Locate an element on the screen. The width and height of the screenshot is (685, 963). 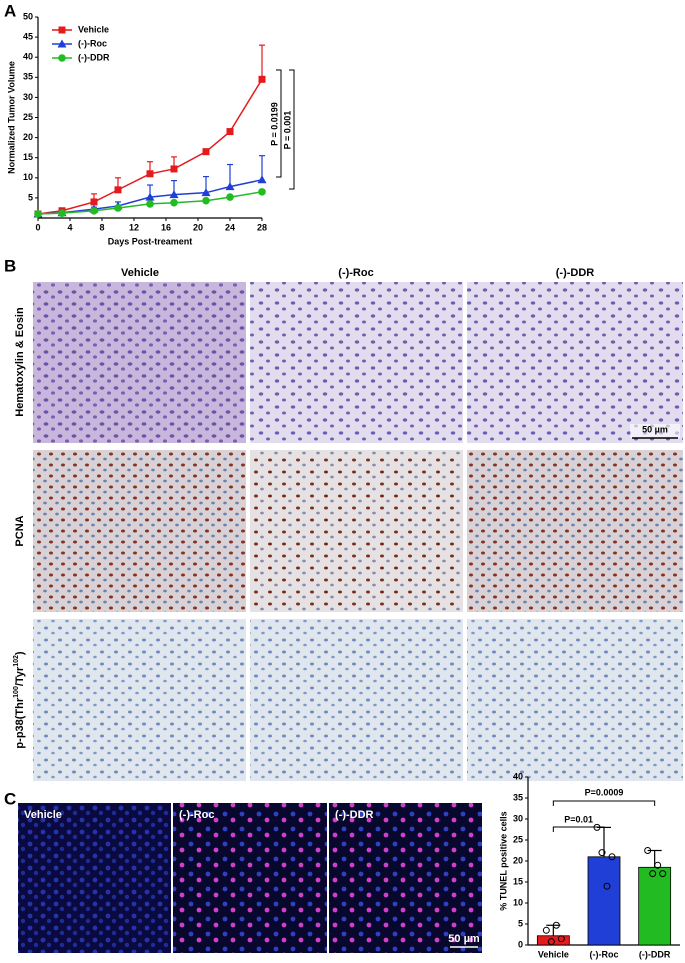
image-label: (-)-Roc is located at coordinates (196, 815).